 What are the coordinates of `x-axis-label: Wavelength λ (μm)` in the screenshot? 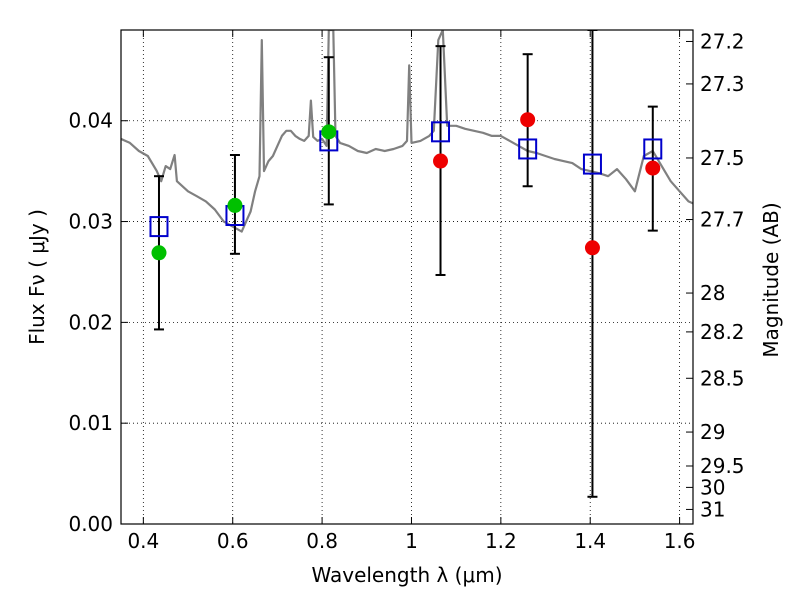 It's located at (406, 575).